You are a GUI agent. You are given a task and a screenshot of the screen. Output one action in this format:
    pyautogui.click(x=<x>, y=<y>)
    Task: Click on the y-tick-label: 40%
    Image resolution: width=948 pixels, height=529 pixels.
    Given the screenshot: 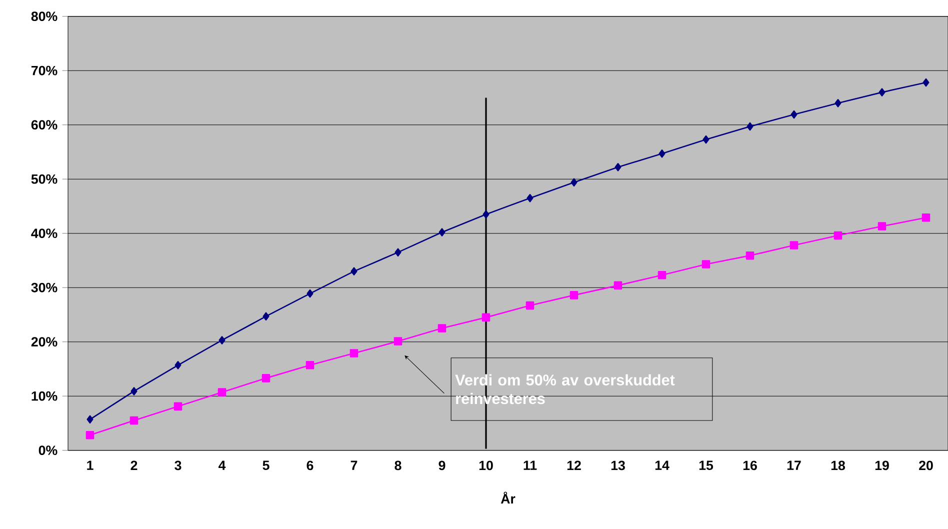 What is the action you would take?
    pyautogui.click(x=44, y=233)
    